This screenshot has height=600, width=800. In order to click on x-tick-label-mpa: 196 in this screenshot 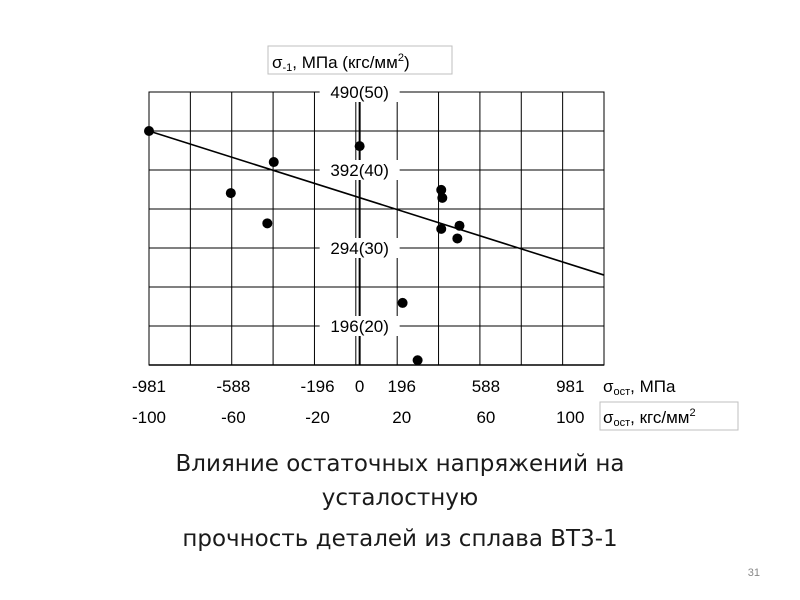, I will do `click(402, 386)`.